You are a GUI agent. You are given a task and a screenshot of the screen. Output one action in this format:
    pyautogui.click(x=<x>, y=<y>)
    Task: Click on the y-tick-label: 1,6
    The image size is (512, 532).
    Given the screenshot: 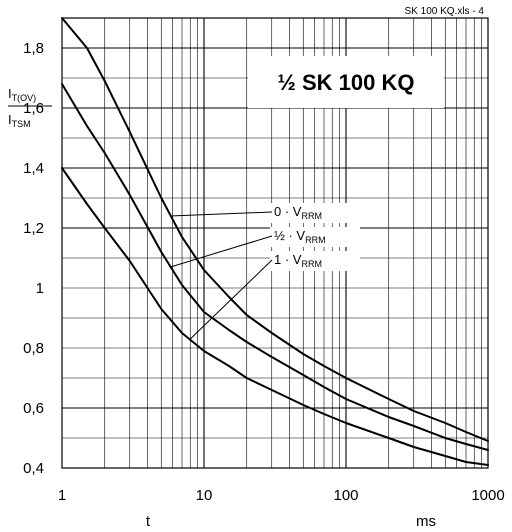 What is the action you would take?
    pyautogui.click(x=33, y=108)
    